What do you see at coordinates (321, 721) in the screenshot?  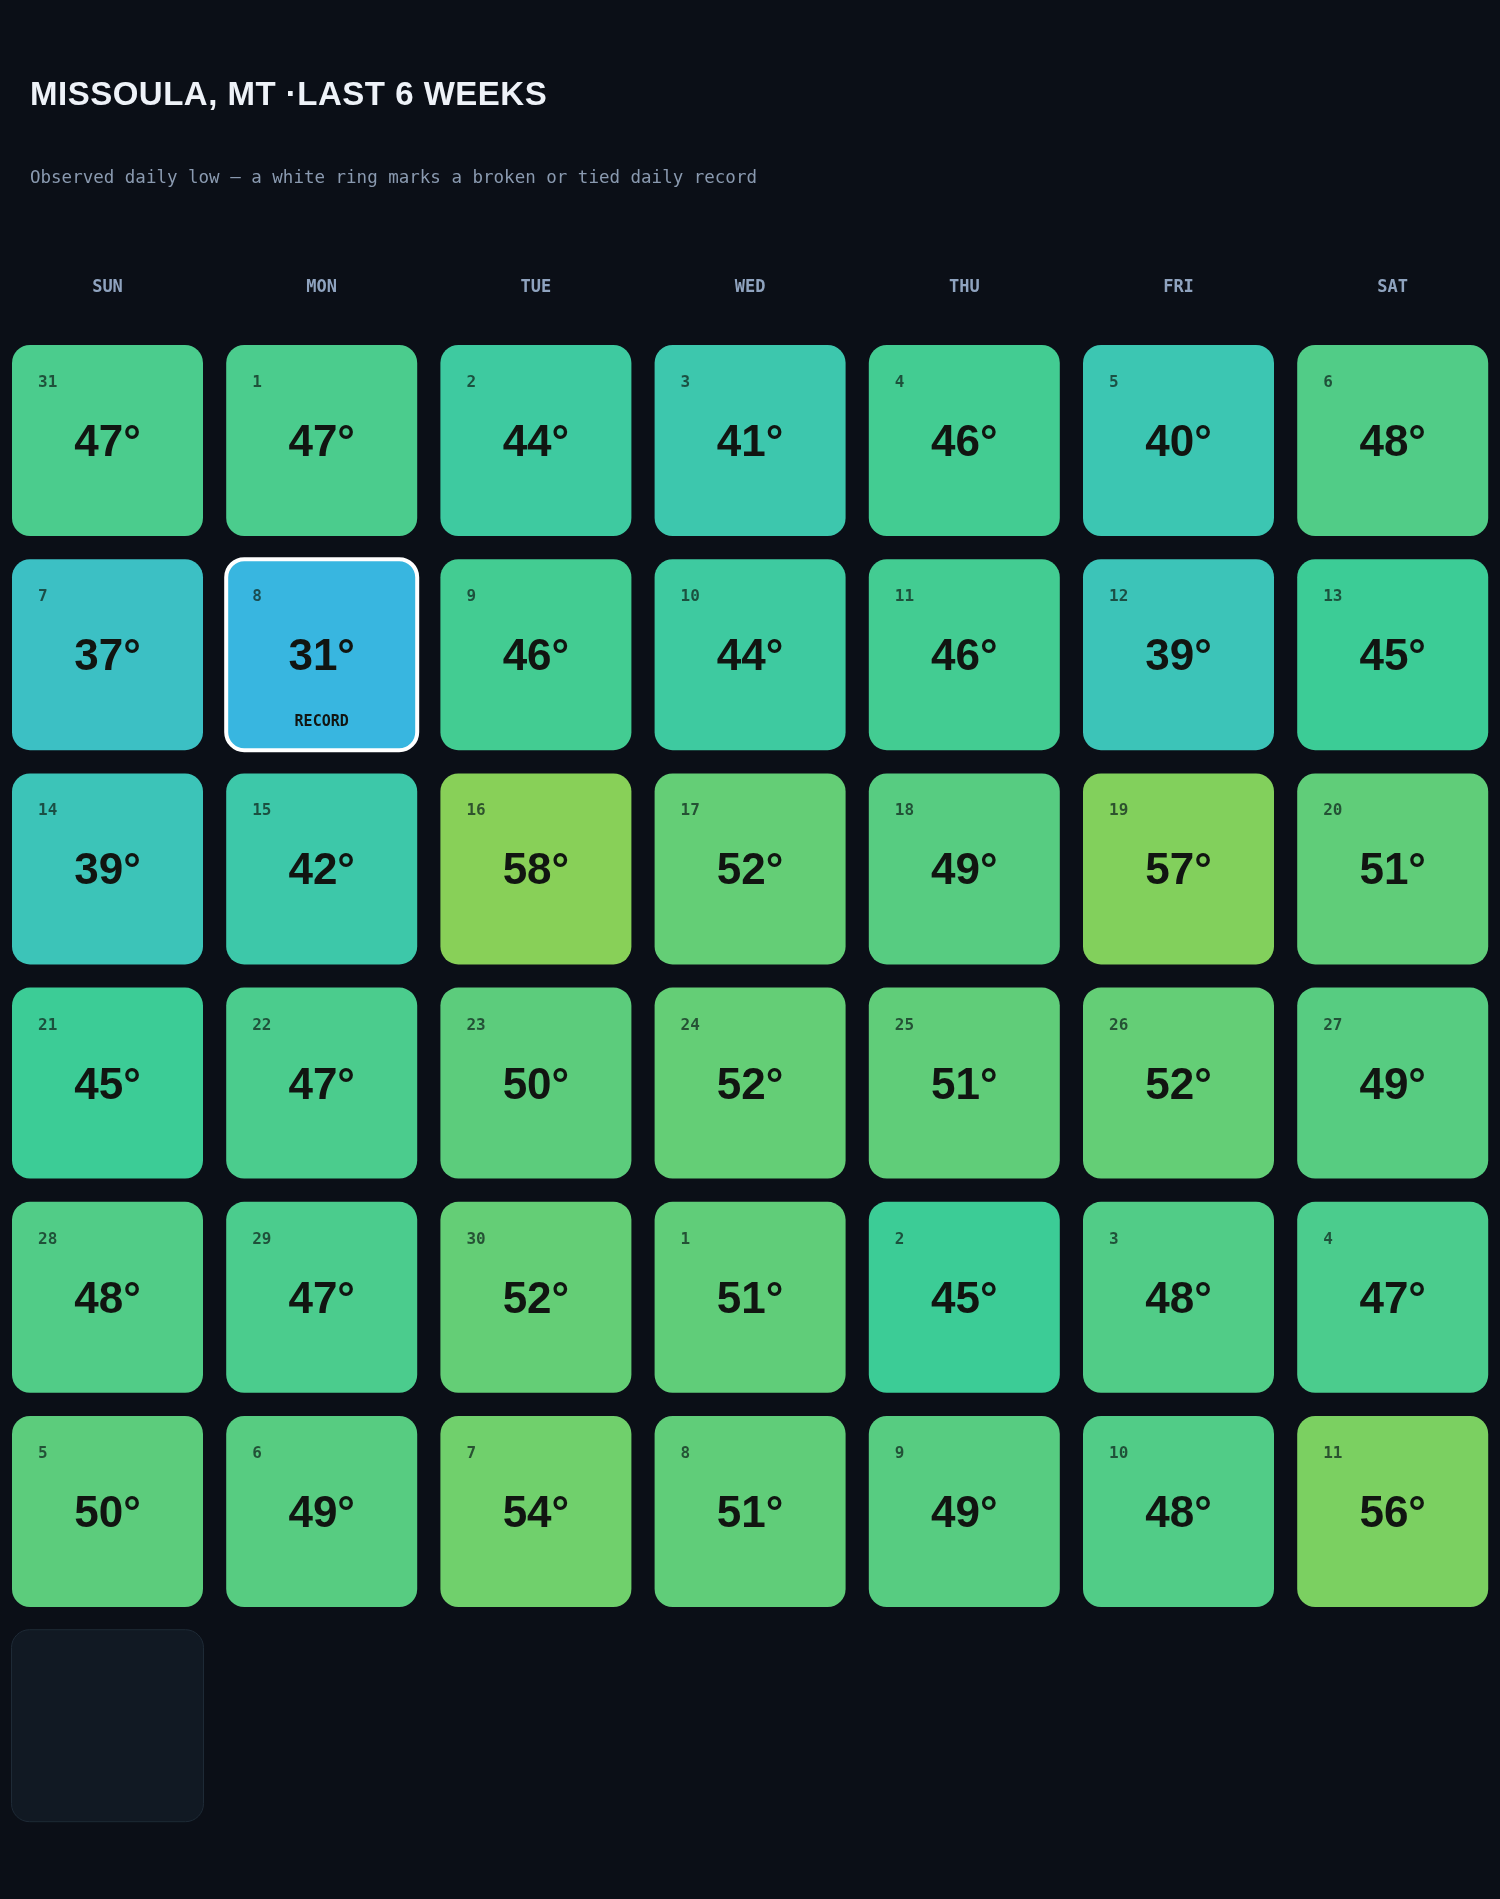 I see `annotation: RECORD` at bounding box center [321, 721].